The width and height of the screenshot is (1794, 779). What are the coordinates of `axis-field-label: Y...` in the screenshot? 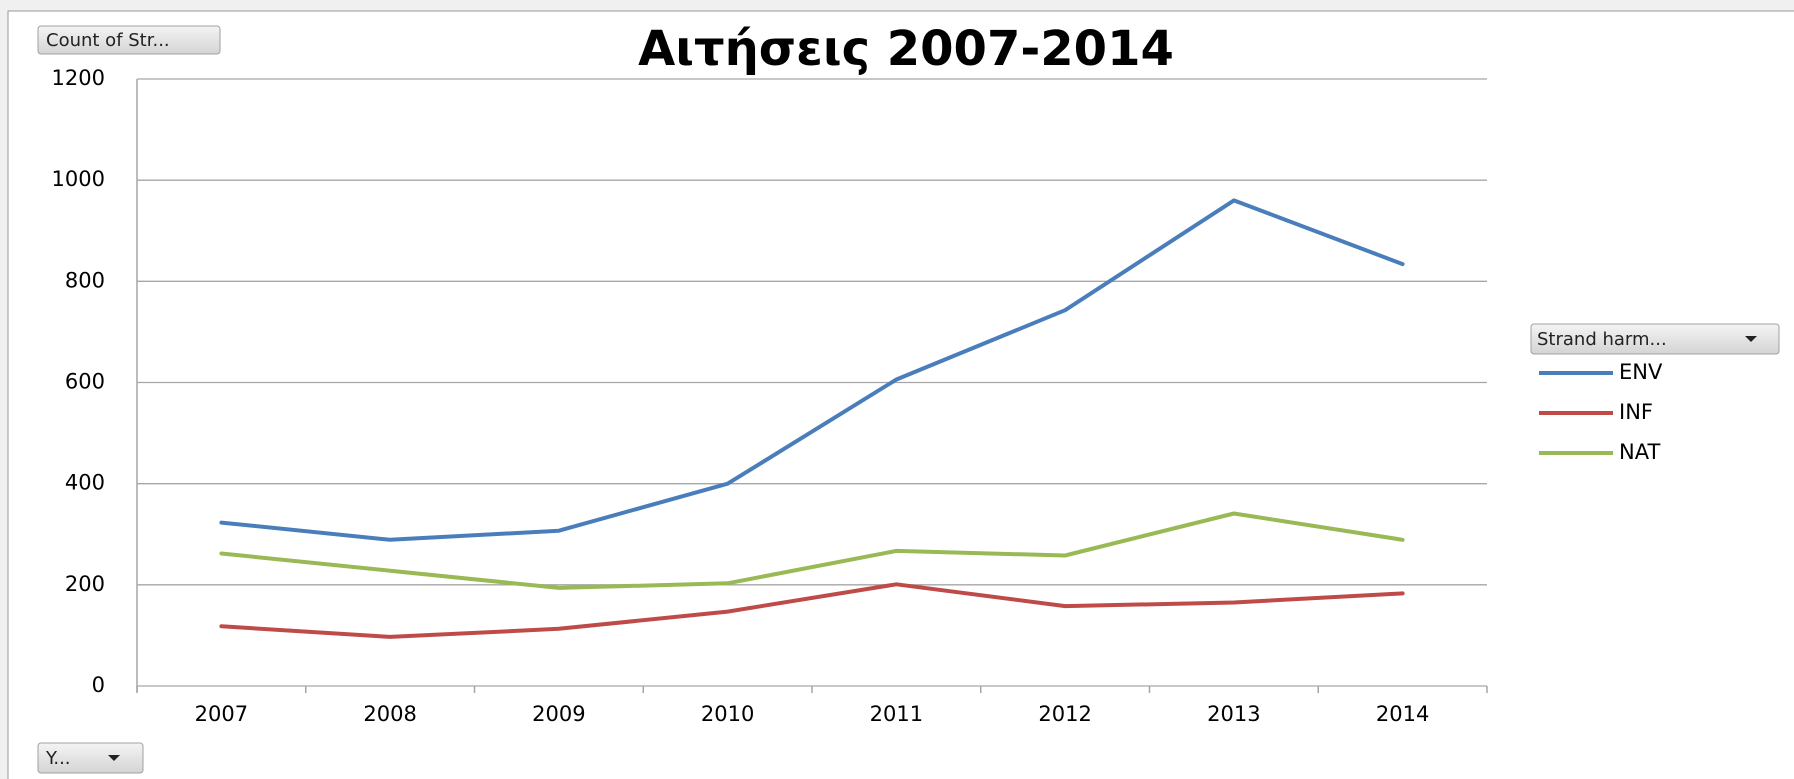 It's located at (58, 758).